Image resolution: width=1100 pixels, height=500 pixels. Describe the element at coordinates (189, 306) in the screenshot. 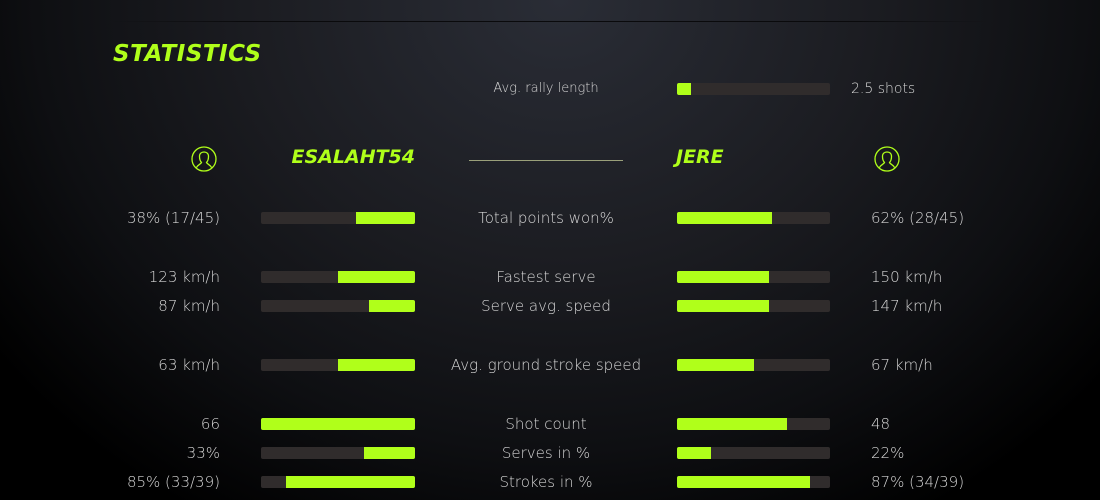

I see `left-value: 87 km/h` at that location.